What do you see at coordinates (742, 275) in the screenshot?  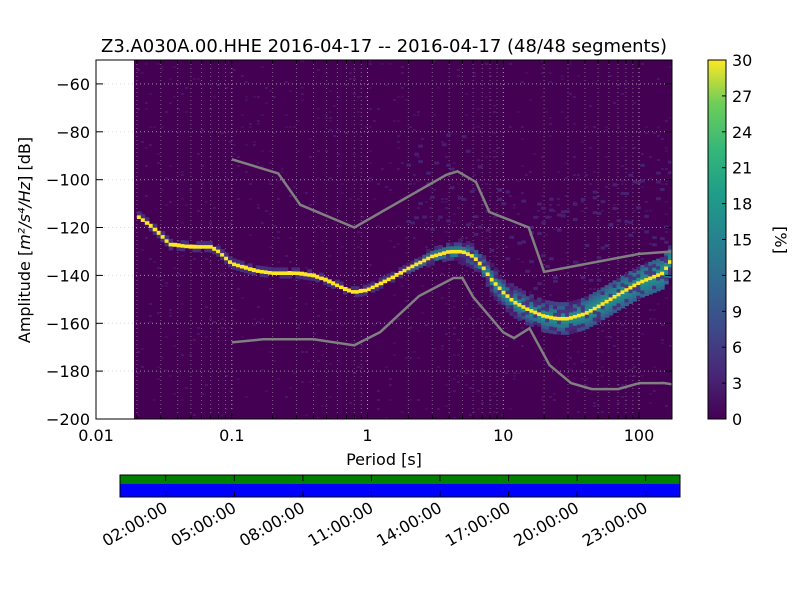 I see `colorbar-tick-label: 12` at bounding box center [742, 275].